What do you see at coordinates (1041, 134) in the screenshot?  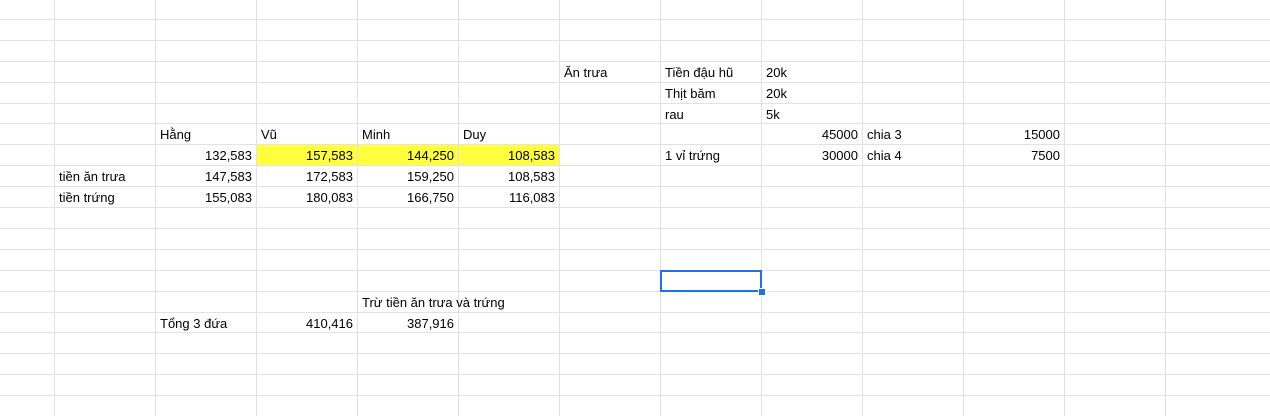 I see `cell-k7: 15000` at bounding box center [1041, 134].